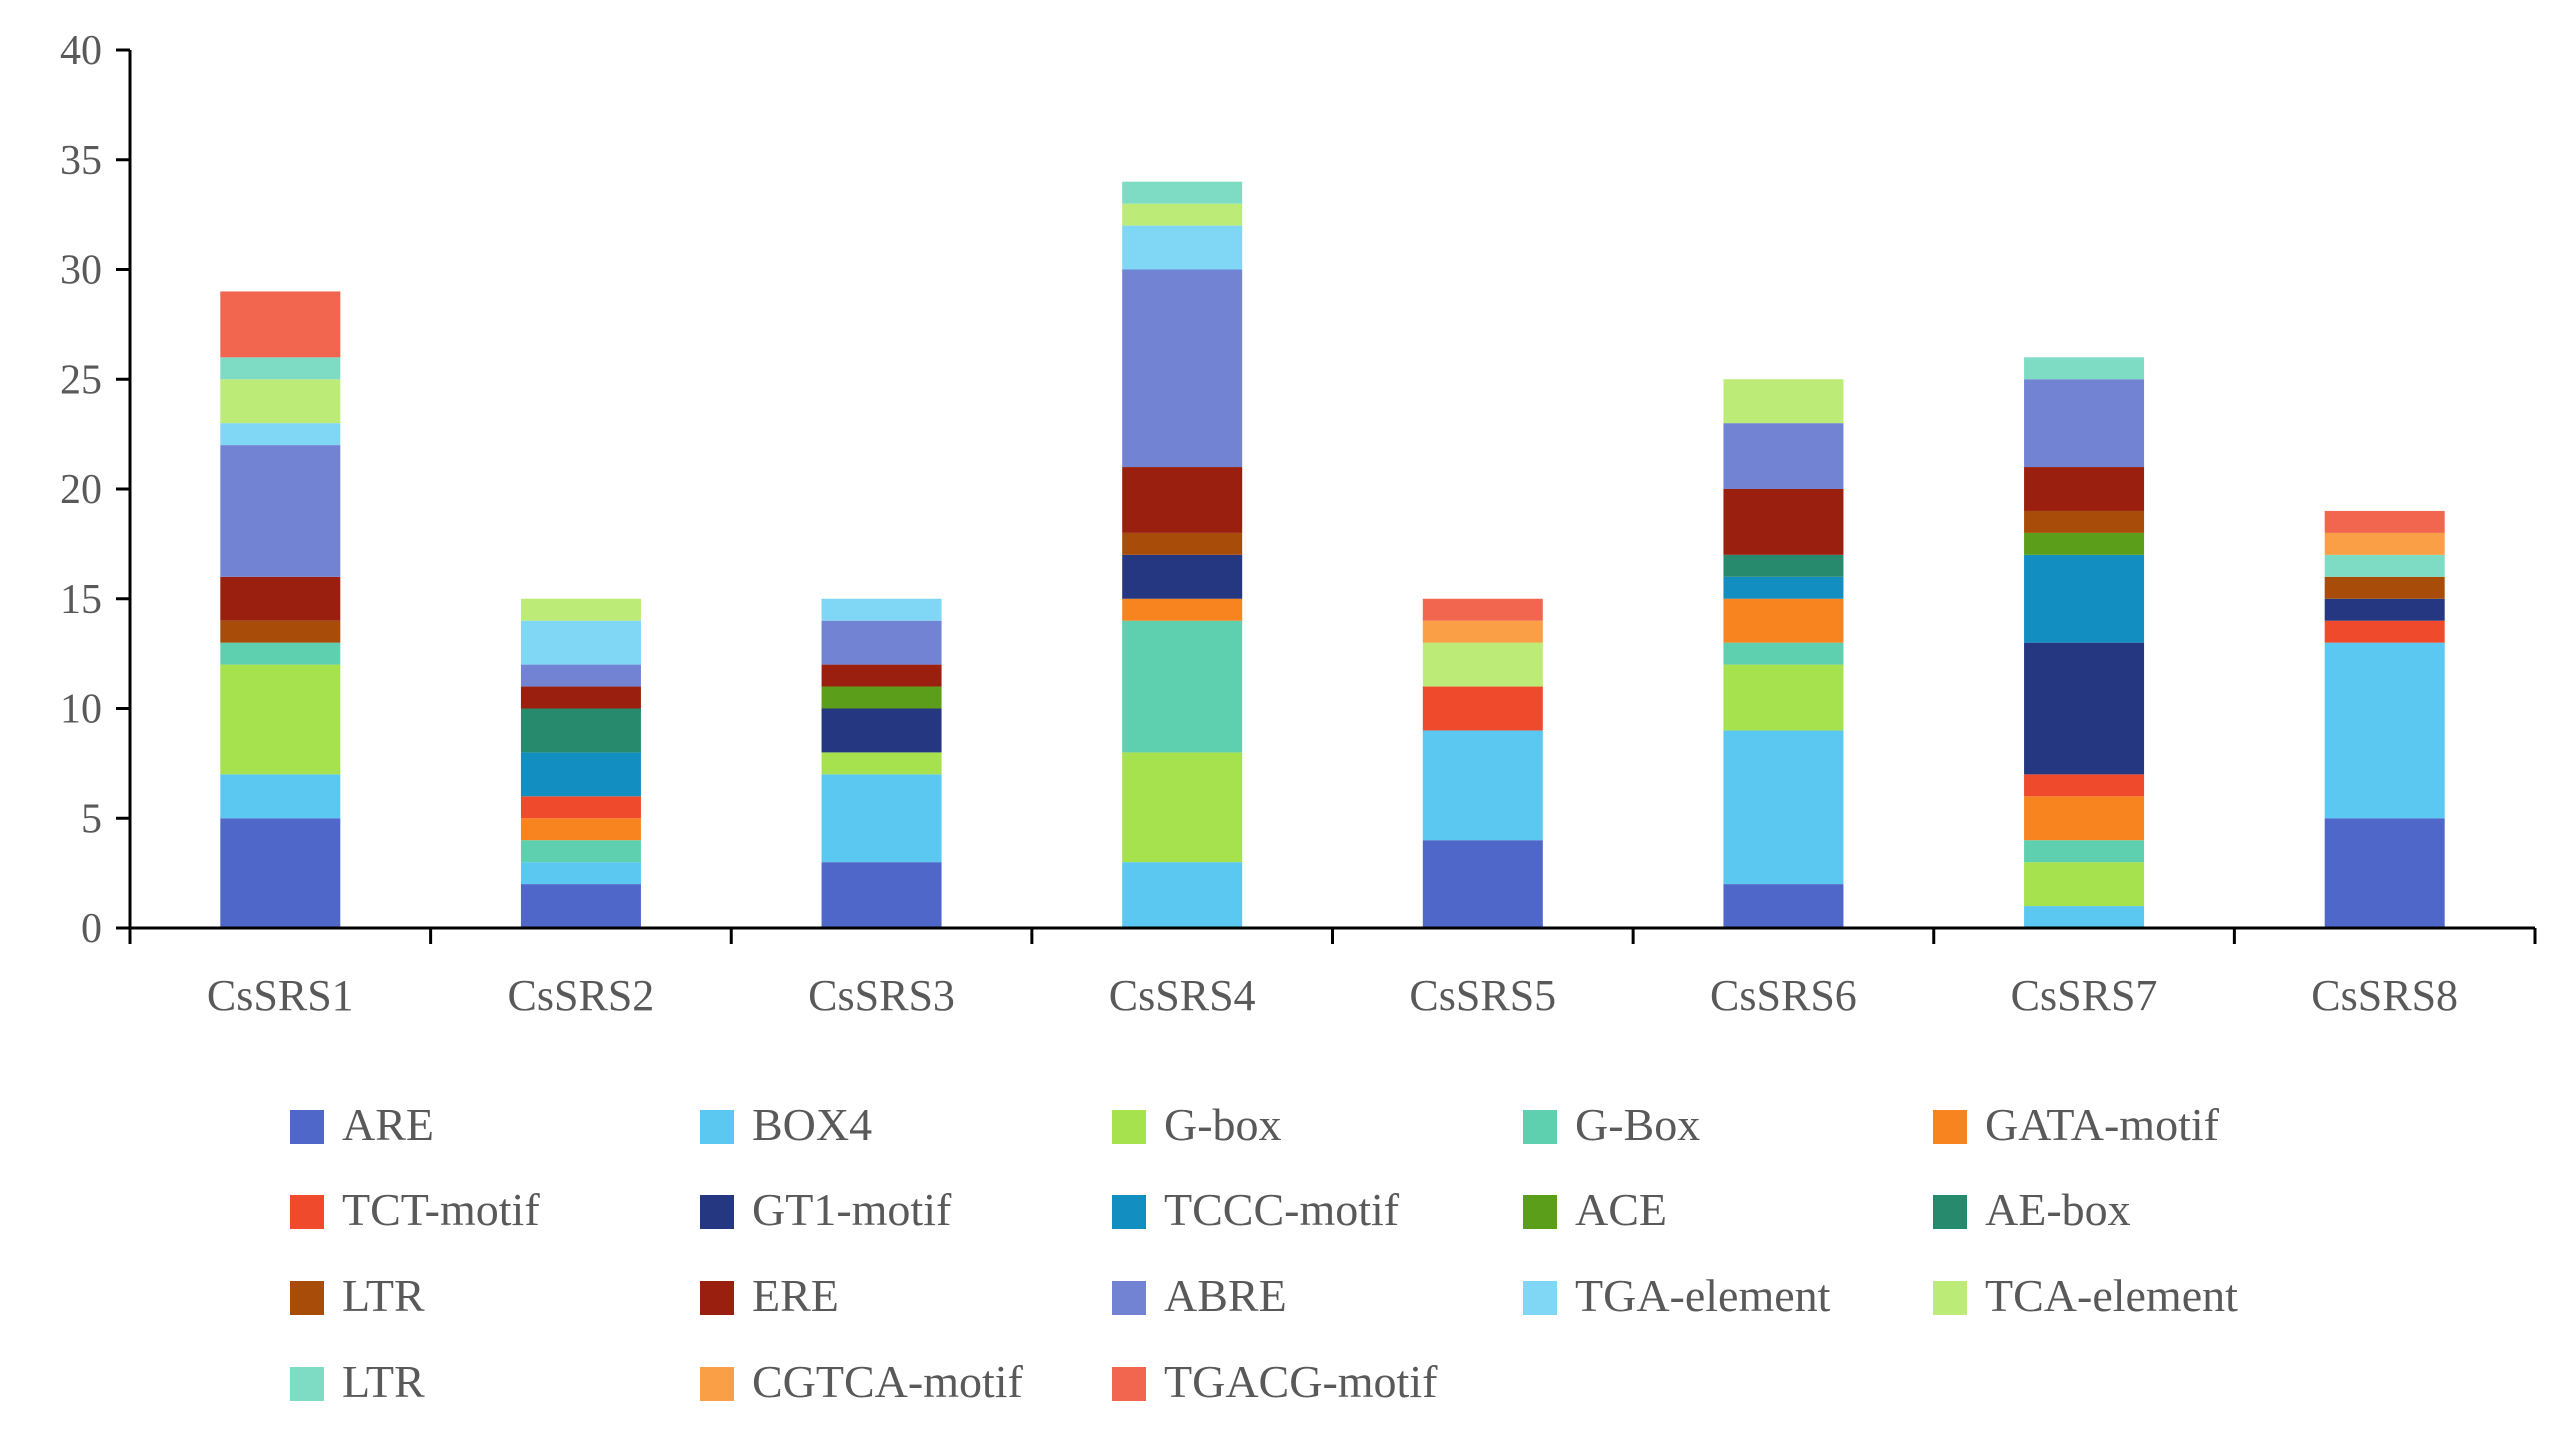 This screenshot has height=1440, width=2558. Describe the element at coordinates (441, 1209) in the screenshot. I see `legend-label: TCT-motif` at that location.